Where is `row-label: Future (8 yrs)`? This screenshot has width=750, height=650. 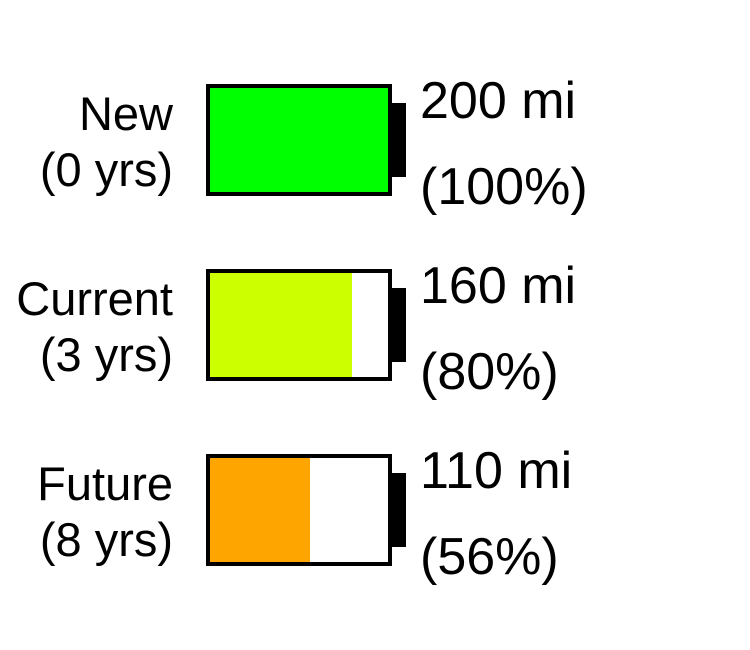 row-label: Future (8 yrs) is located at coordinates (105, 512).